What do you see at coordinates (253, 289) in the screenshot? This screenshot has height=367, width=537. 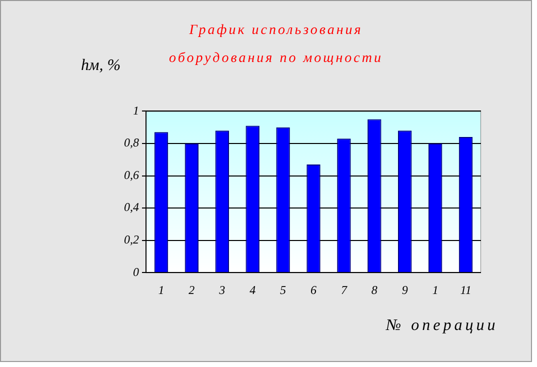 I see `x-tick-label: 4` at bounding box center [253, 289].